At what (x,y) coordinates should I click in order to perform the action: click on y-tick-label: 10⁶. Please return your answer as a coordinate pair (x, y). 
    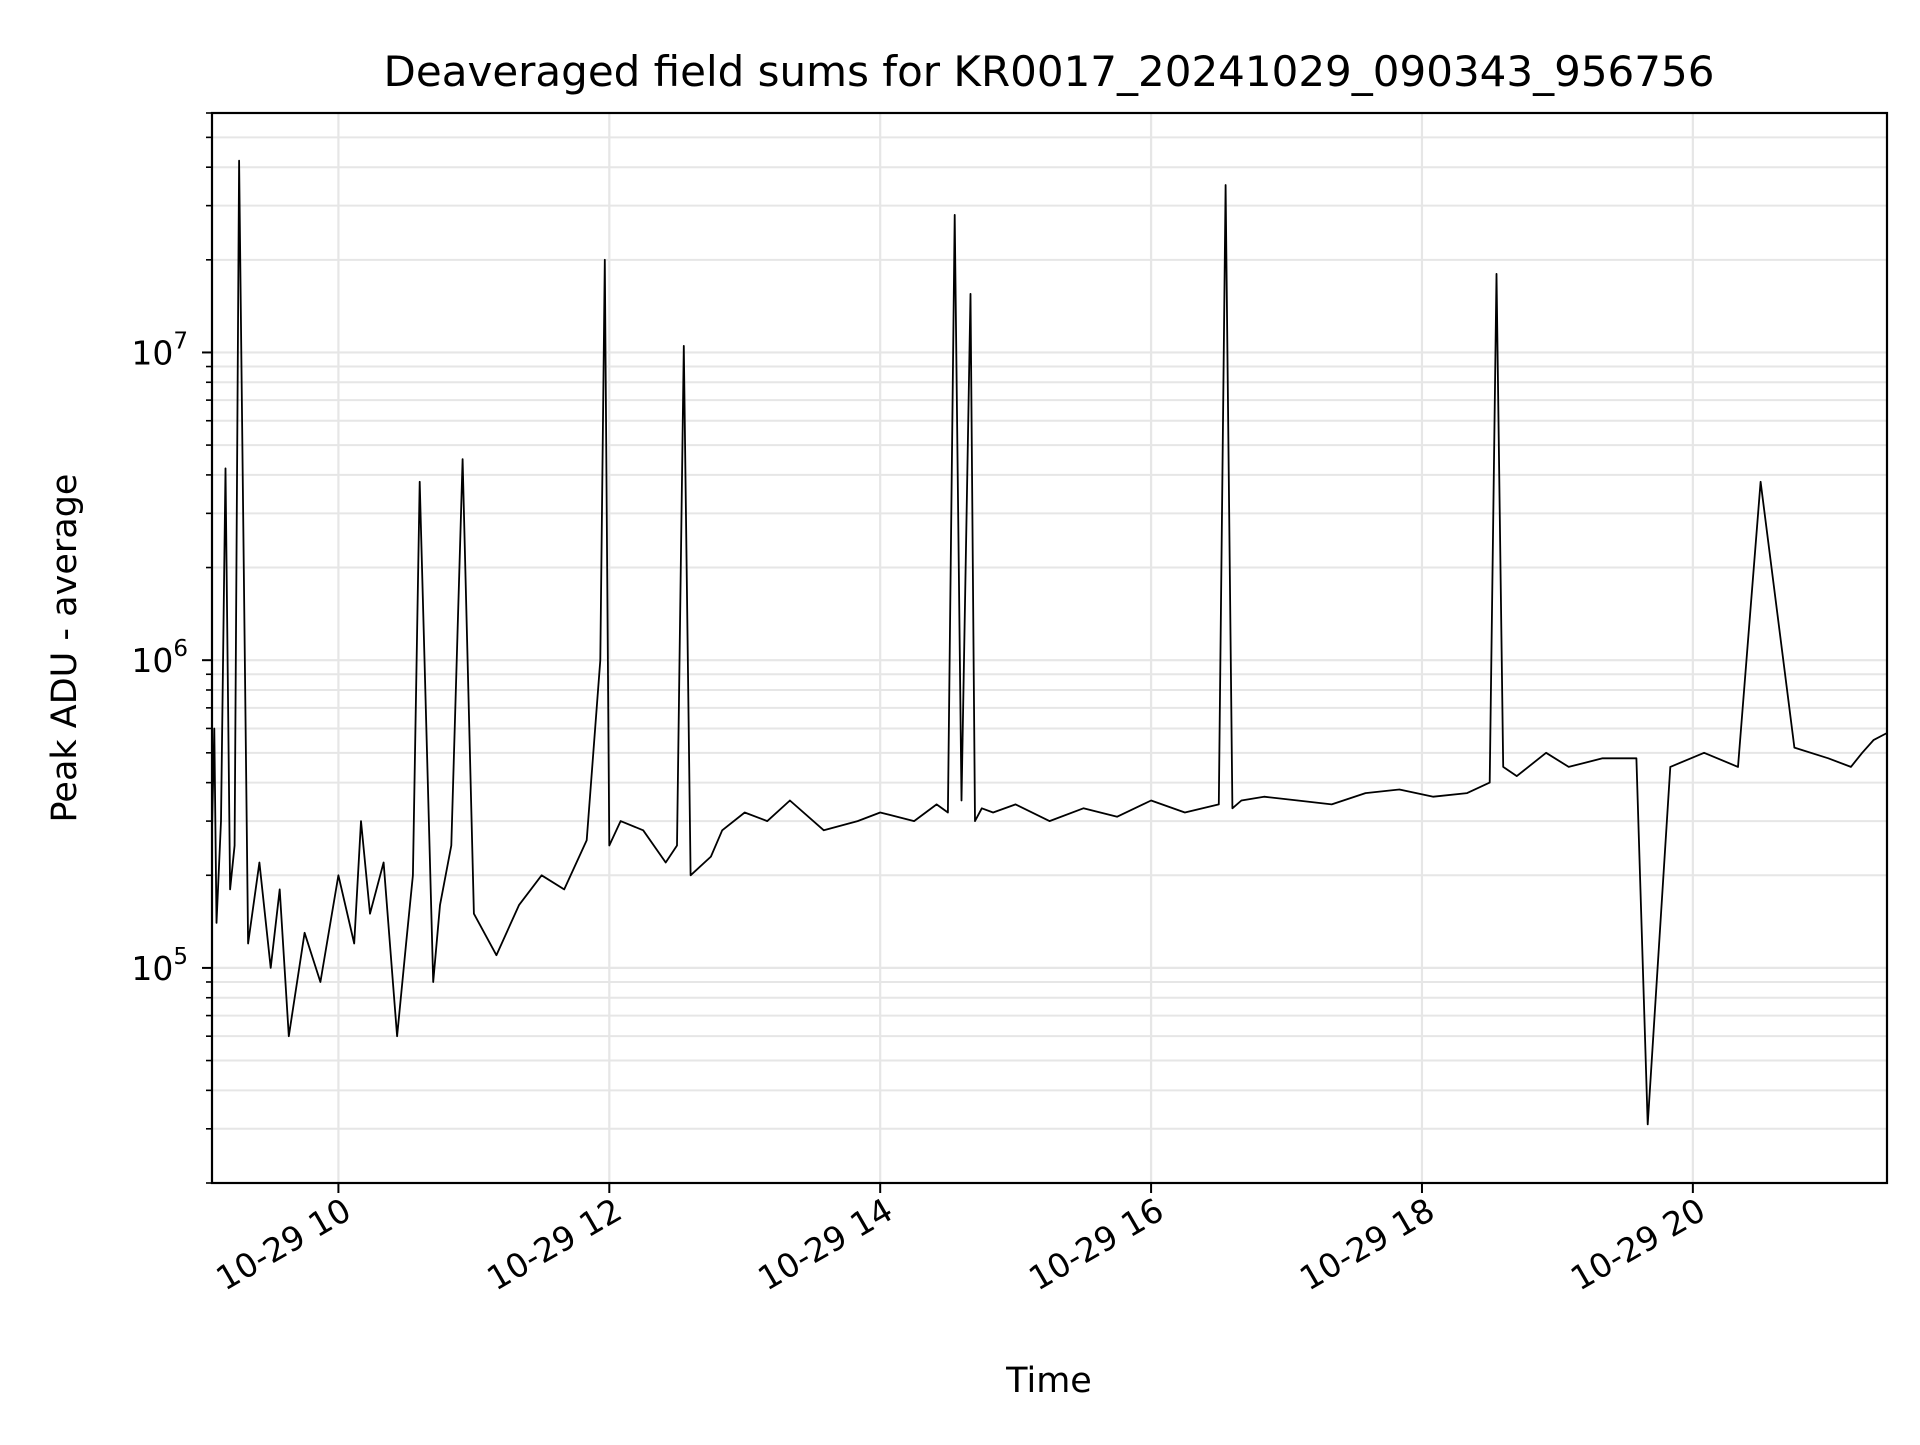
    Looking at the image, I should click on (159, 658).